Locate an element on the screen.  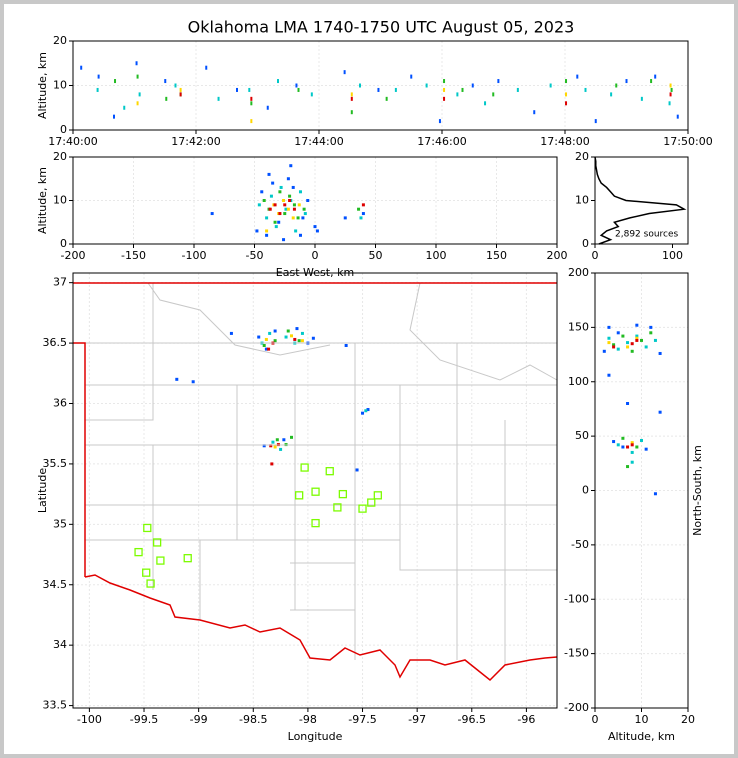
y-tick-label: 100 is located at coordinates (578, 381).